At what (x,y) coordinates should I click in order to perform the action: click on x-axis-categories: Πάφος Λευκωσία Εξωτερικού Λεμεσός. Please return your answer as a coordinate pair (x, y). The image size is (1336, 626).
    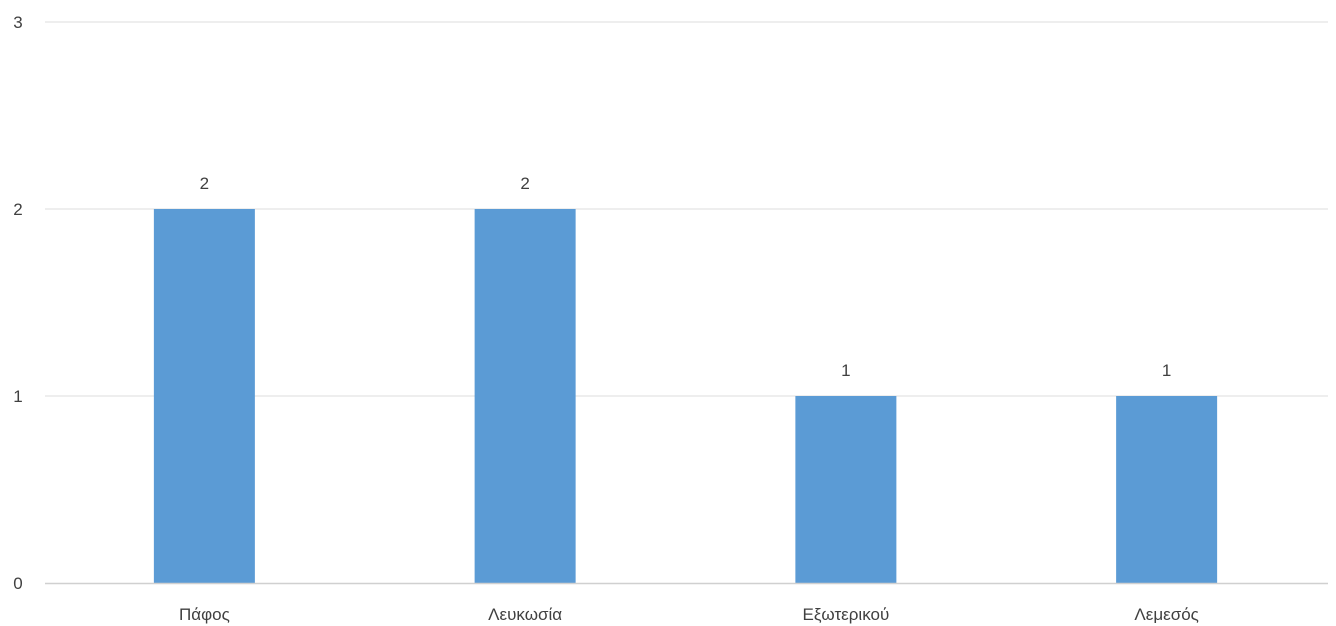
    Looking at the image, I should click on (689, 614).